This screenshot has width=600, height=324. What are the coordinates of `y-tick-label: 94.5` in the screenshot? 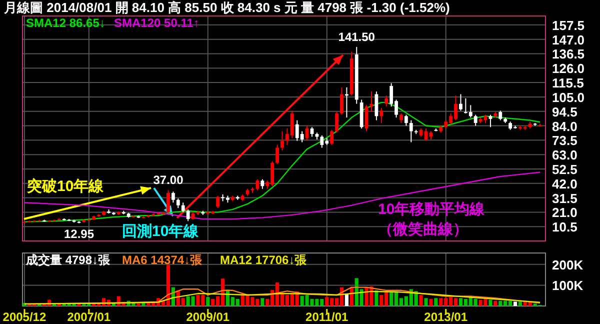 It's located at (565, 112).